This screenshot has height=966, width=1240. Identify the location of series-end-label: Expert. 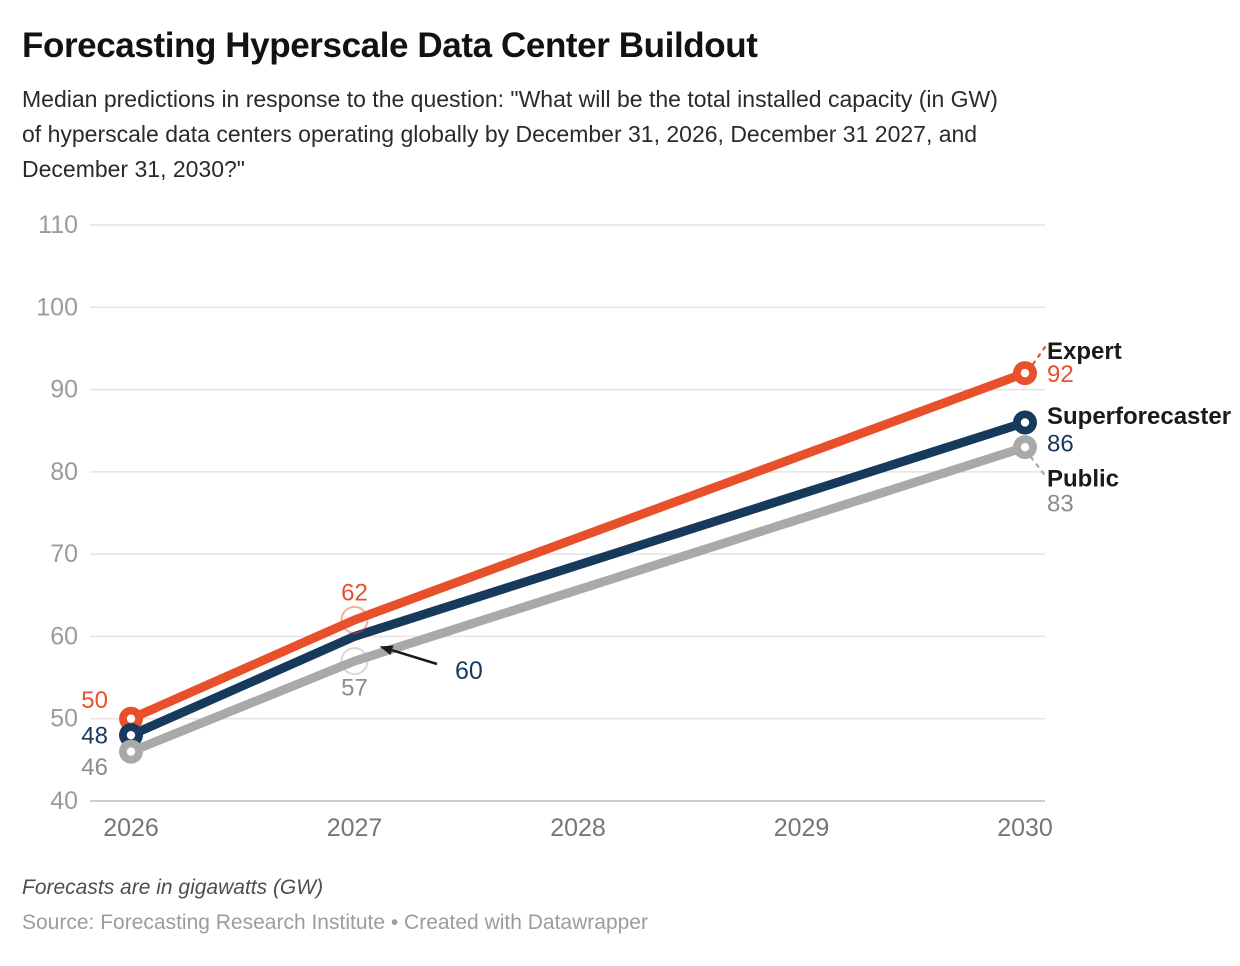
(1084, 351).